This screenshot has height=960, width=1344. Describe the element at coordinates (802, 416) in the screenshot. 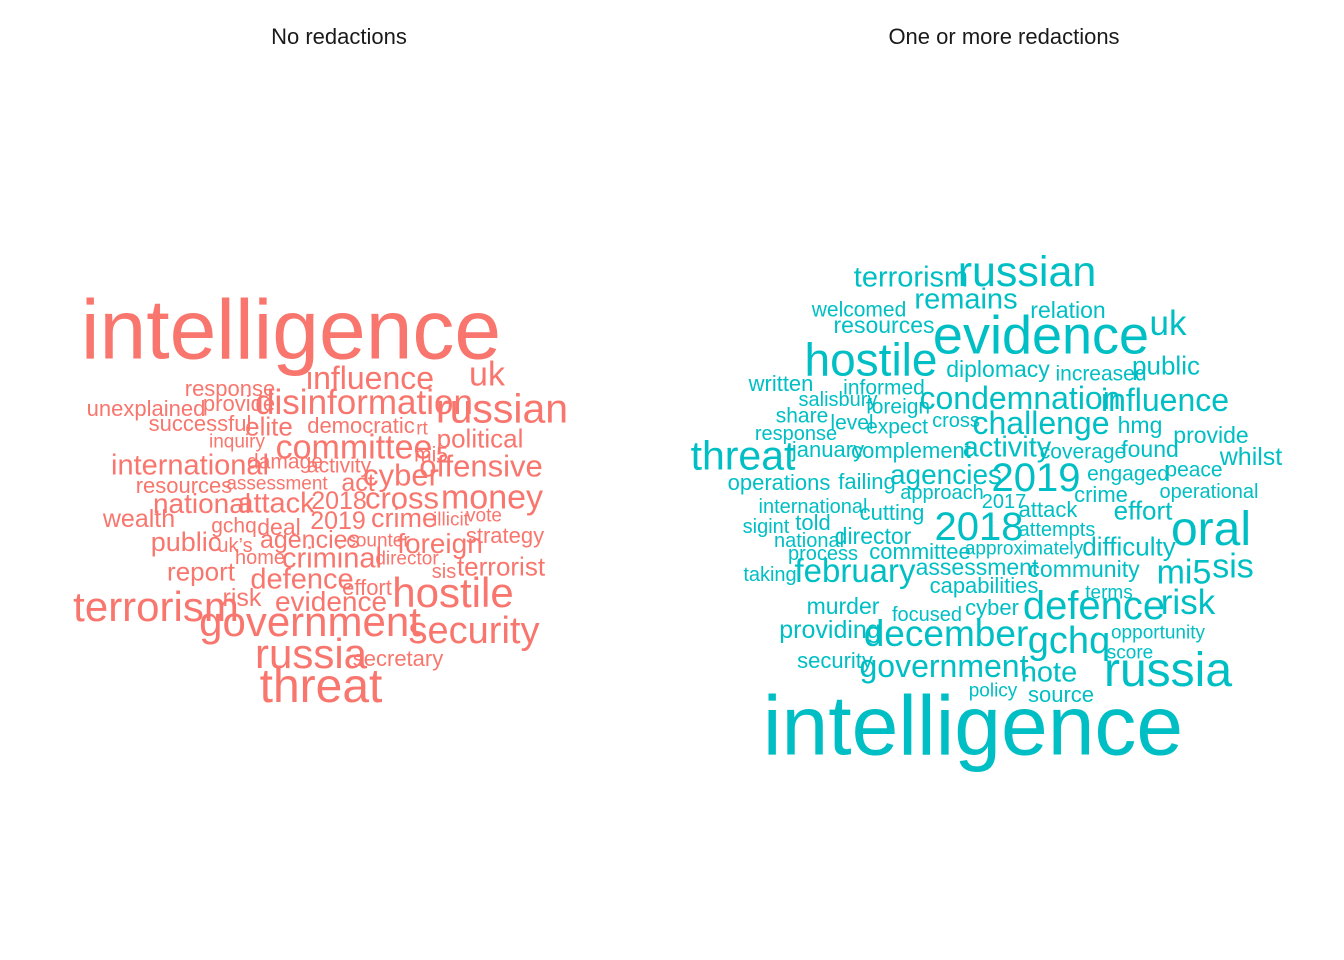

I see `word-share: share` at that location.